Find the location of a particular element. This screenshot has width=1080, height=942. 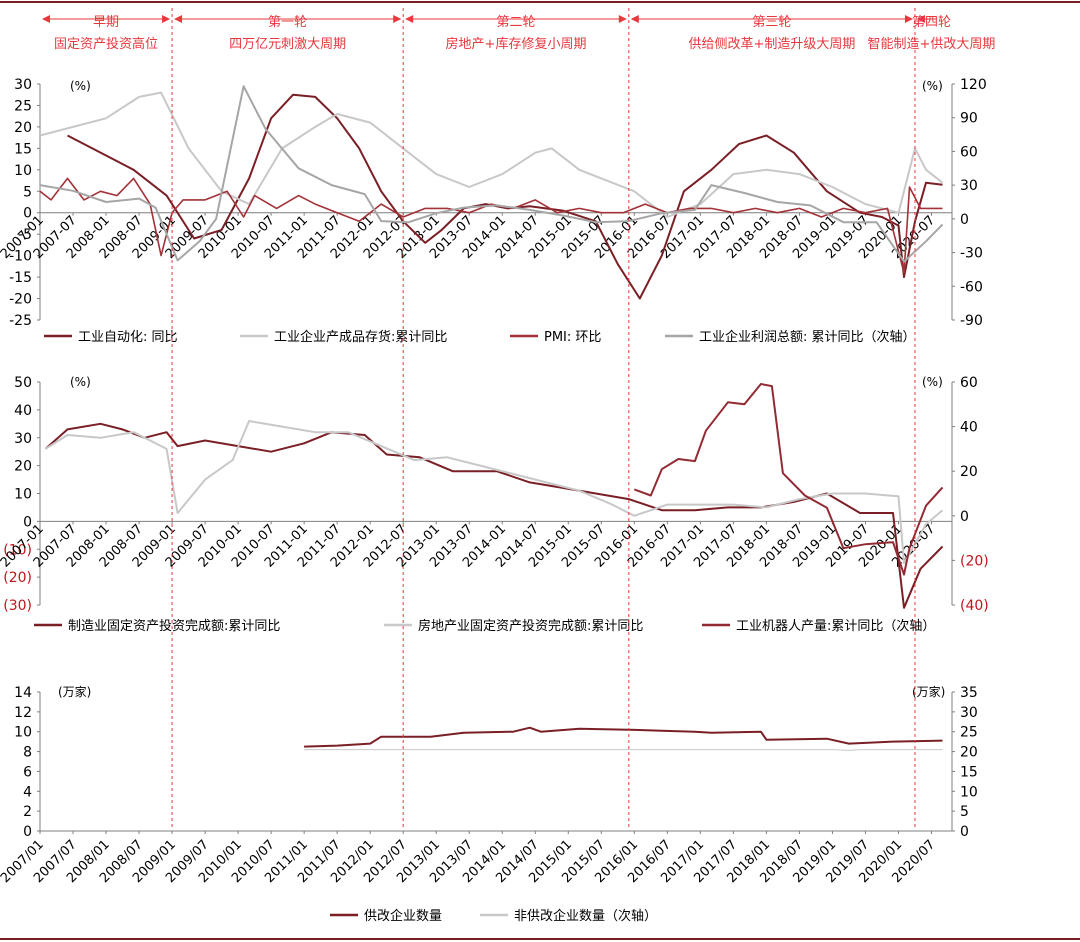

right-tick-label: 10 is located at coordinates (969, 792).